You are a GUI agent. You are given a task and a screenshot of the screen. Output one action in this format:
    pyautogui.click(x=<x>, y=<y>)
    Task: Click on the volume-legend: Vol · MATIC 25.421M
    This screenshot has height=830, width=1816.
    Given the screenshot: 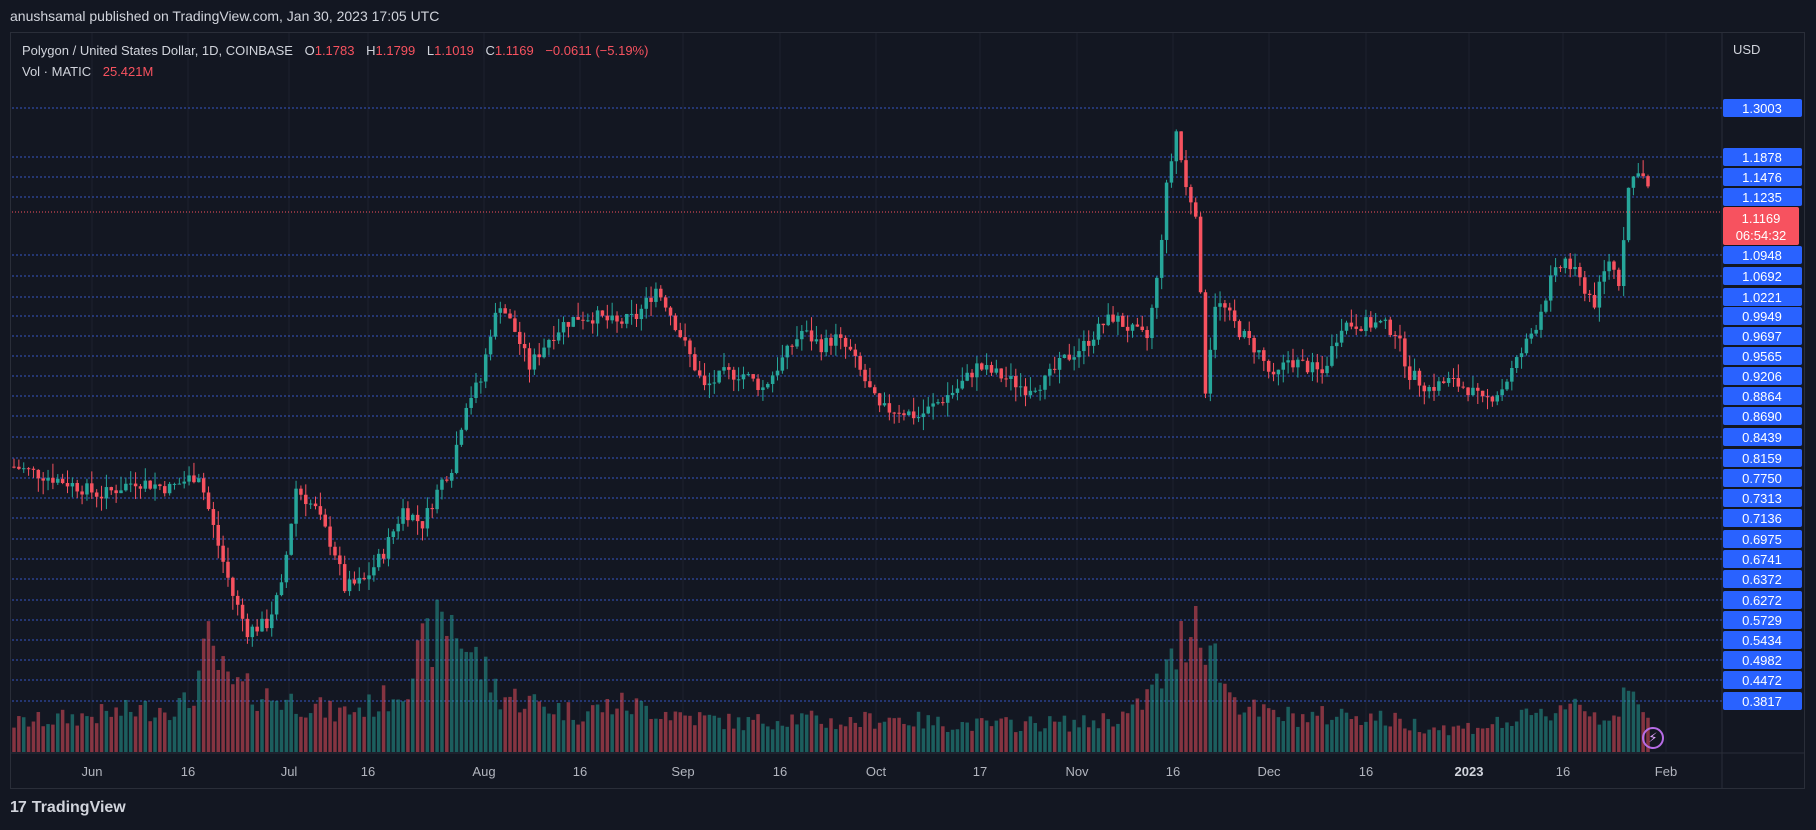 What is the action you would take?
    pyautogui.click(x=87, y=71)
    